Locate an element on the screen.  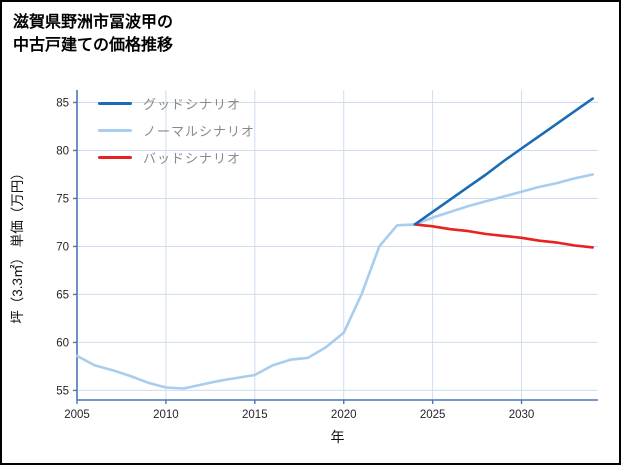
legend-label-normal: ノーマルシナリオ is located at coordinates (199, 131).